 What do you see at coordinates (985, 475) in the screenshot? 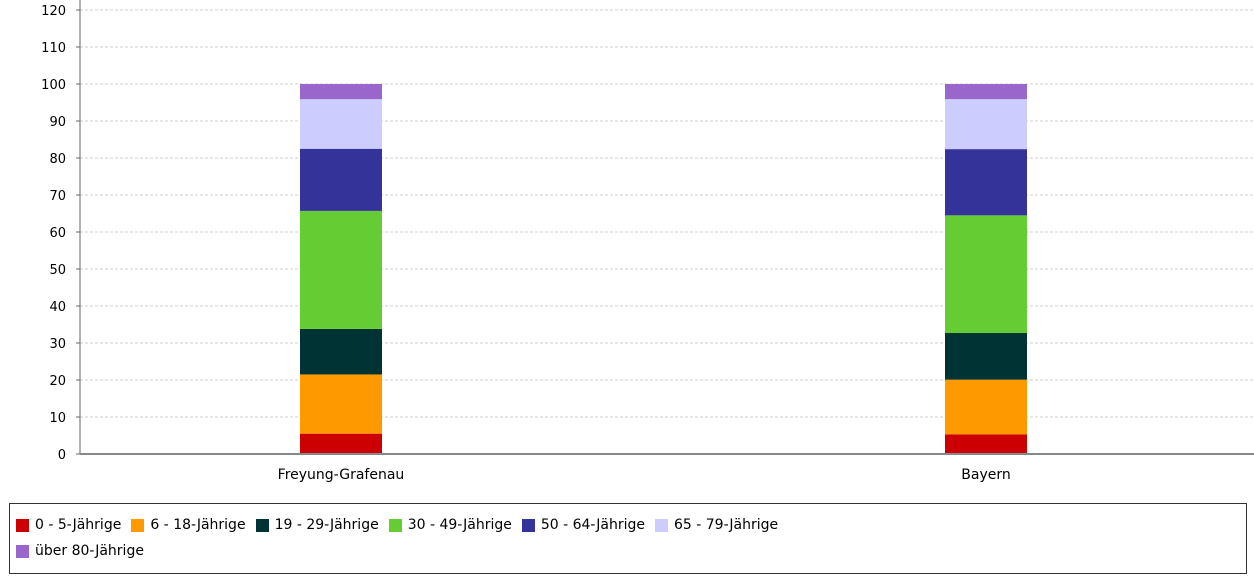
I see `x-category-label: Bayern` at bounding box center [985, 475].